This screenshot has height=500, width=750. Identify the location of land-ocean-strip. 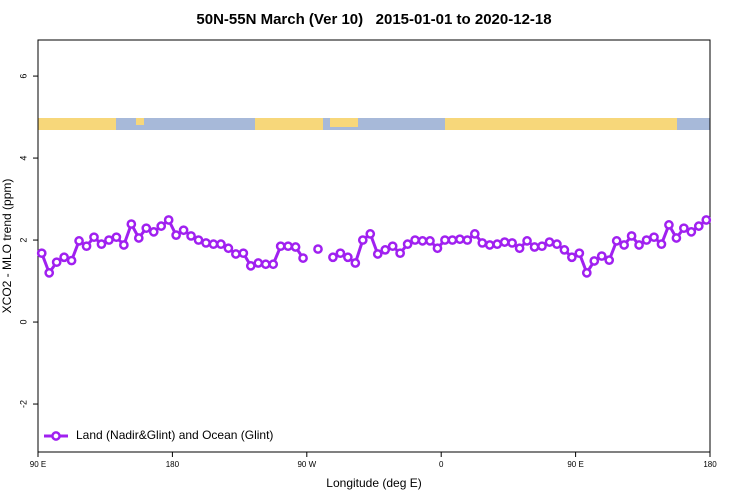
(374, 124).